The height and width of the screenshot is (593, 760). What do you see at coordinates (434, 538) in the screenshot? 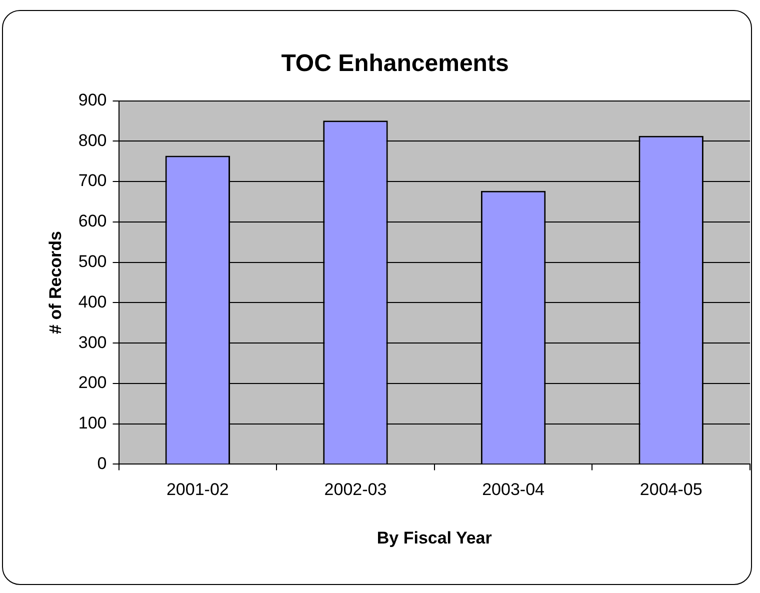
I see `x-axis-title: By Fiscal Year` at bounding box center [434, 538].